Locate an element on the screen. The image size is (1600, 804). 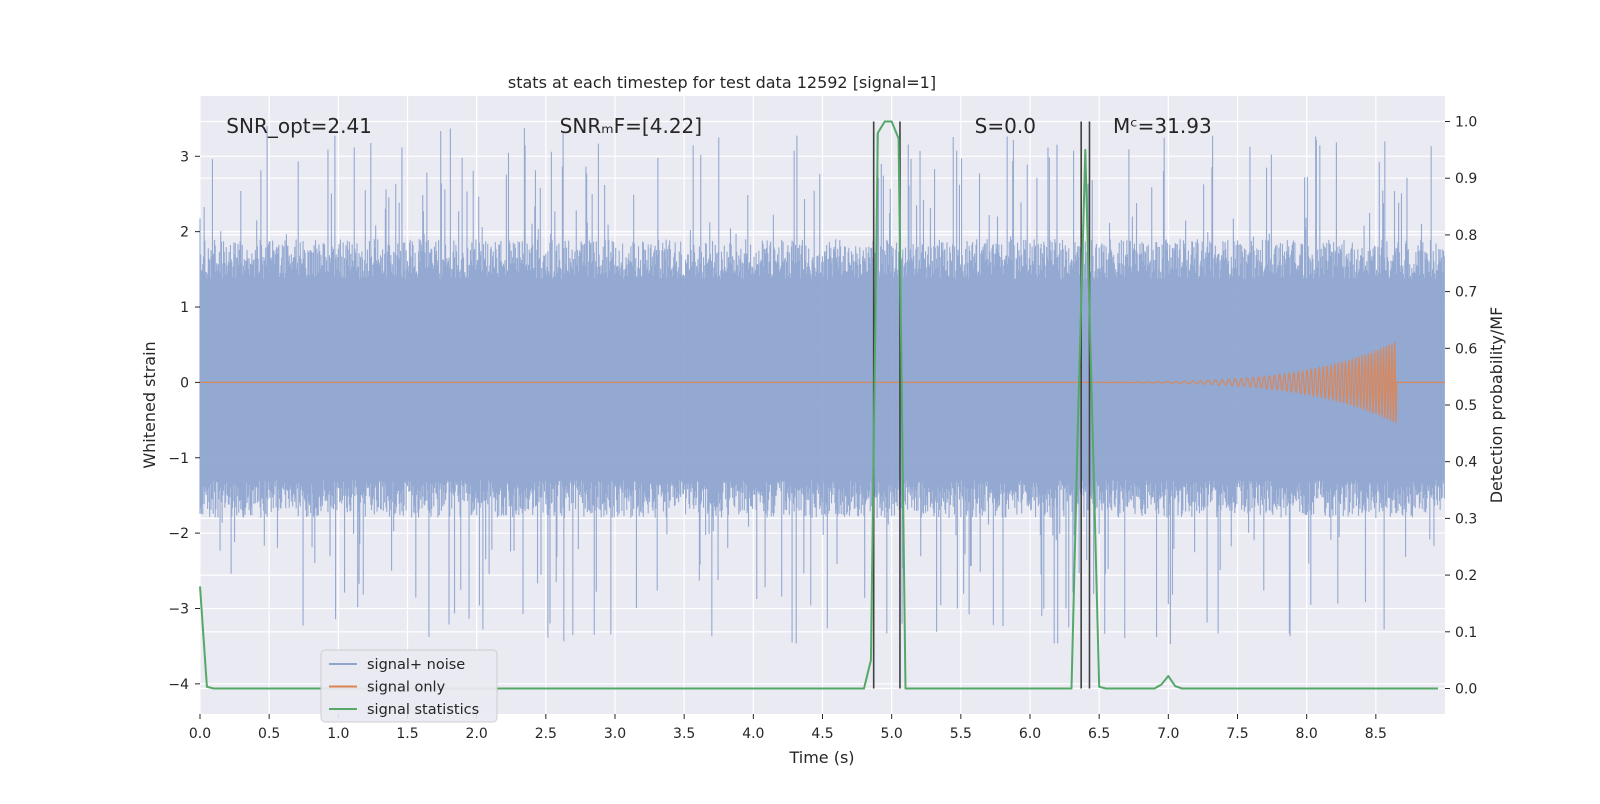
y2-tick-label: 0.4 is located at coordinates (1466, 463).